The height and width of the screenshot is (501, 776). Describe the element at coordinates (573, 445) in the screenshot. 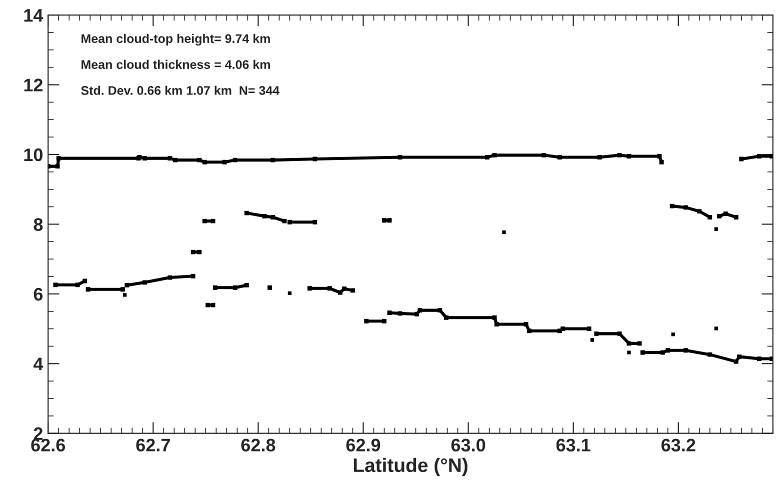

I see `x-tick-label: 63.1` at that location.